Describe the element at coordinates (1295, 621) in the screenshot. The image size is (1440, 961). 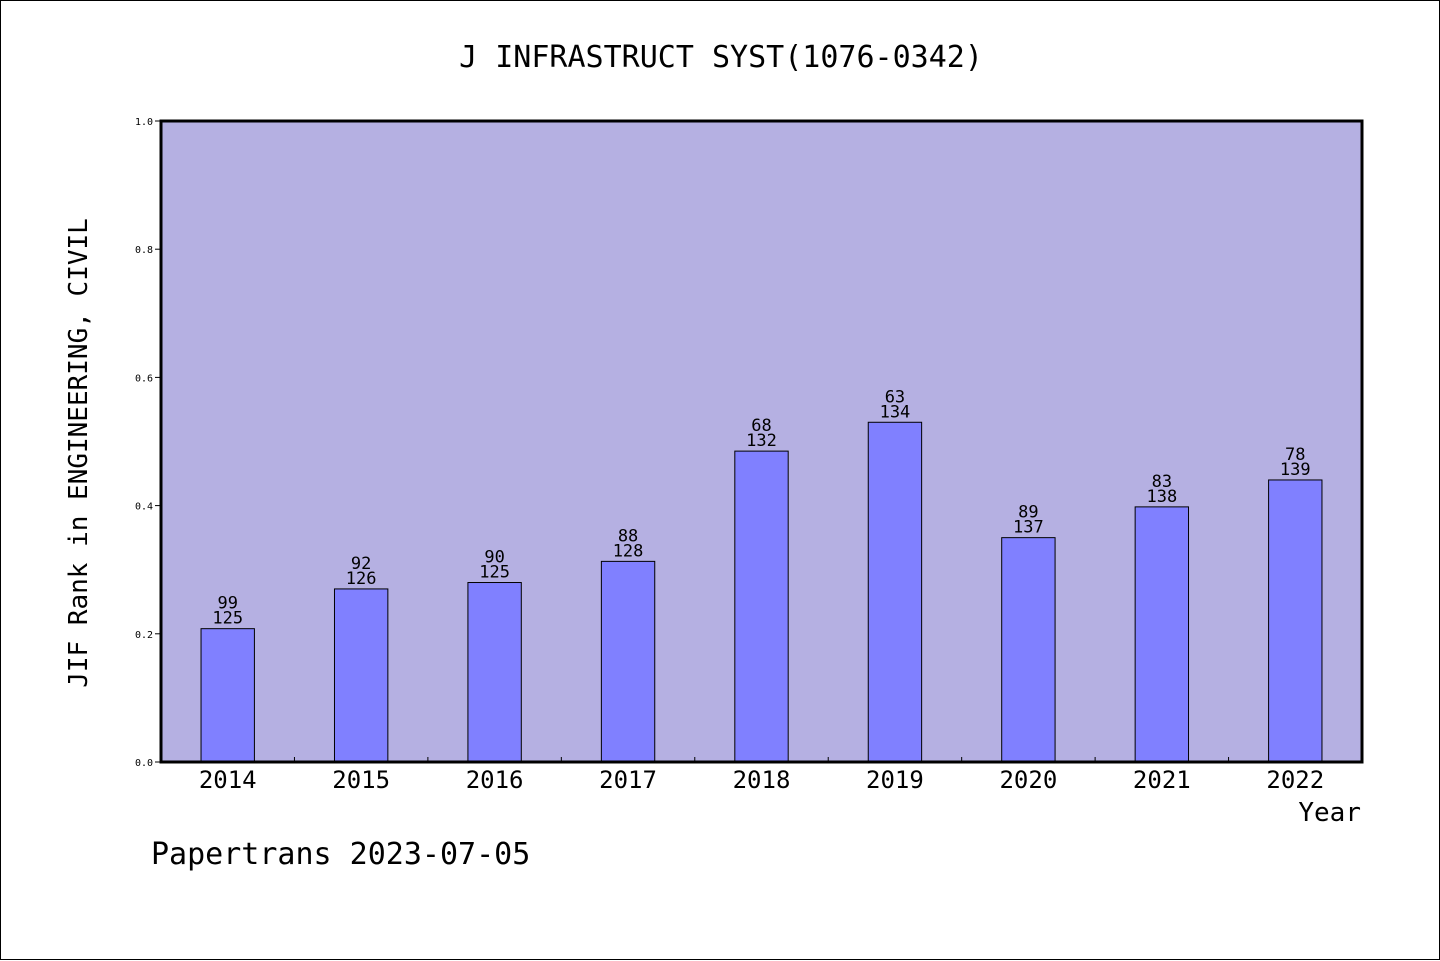
I see `bar-2022` at that location.